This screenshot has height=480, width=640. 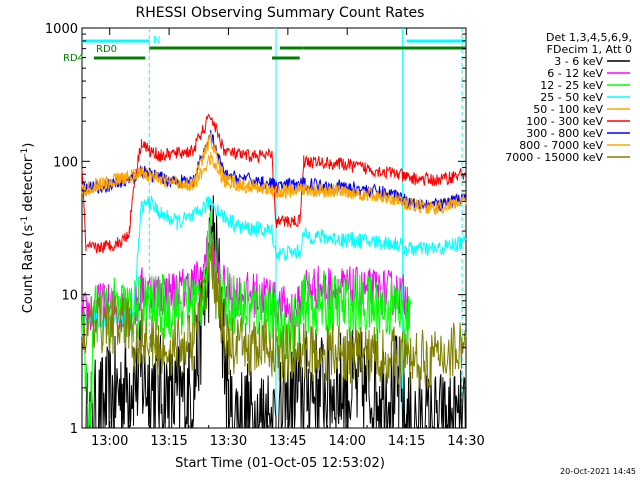 What do you see at coordinates (280, 463) in the screenshot?
I see `x-axis-label: Start Time (01-Oct-05 12:53:02)` at bounding box center [280, 463].